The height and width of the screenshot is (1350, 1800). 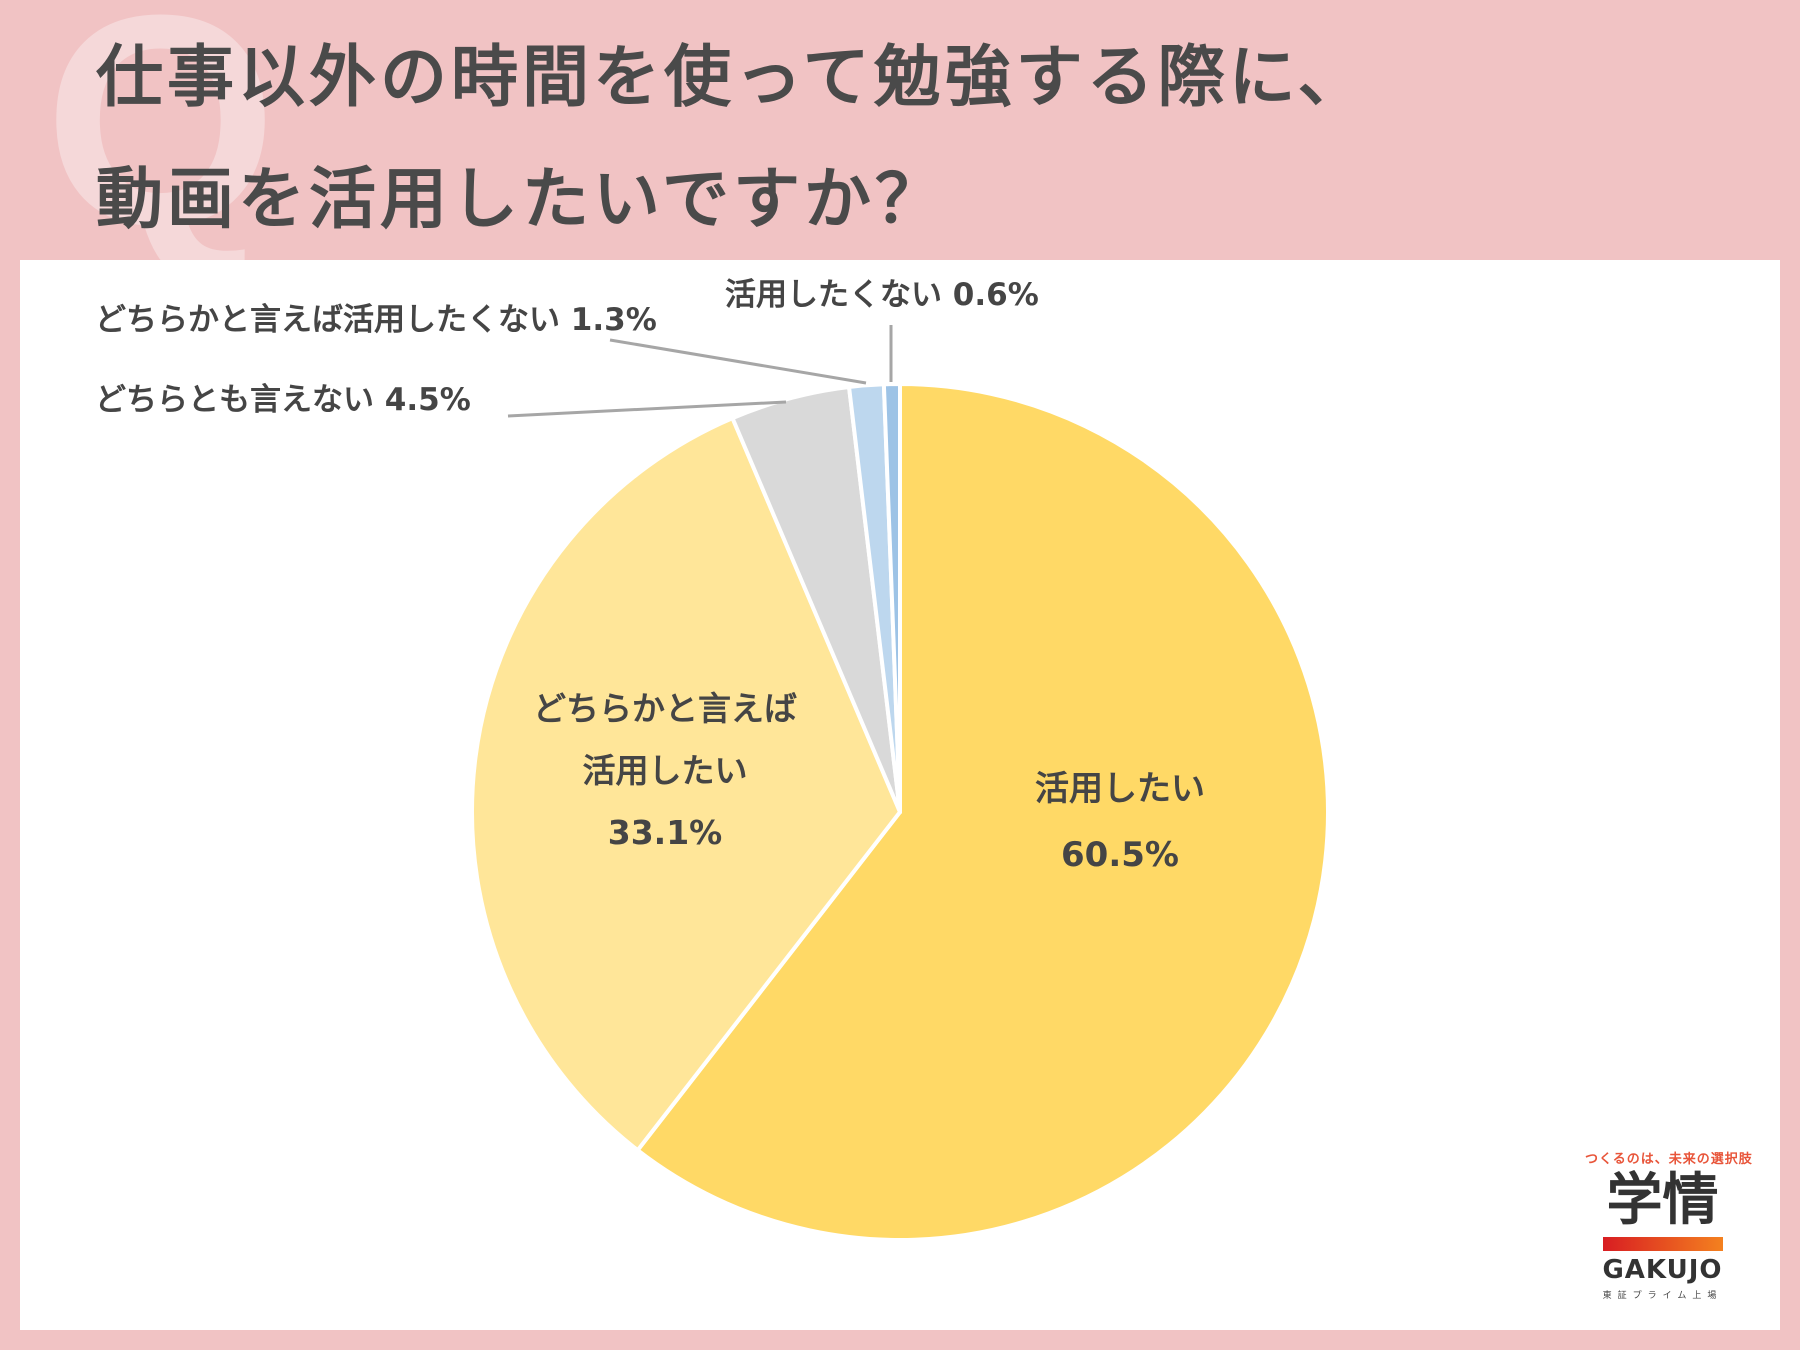 I want to click on logo-bar, so click(x=1662, y=1244).